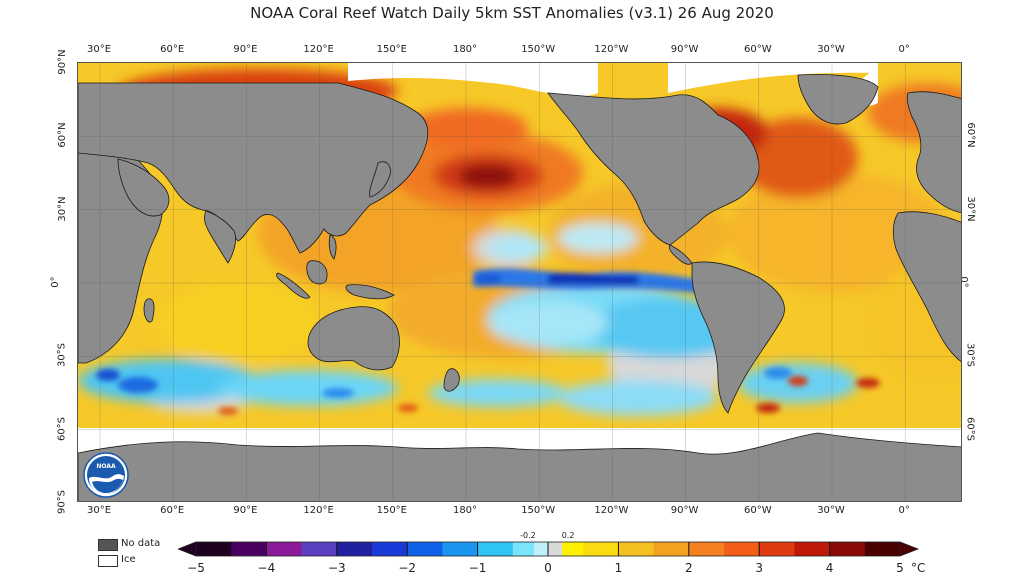 The width and height of the screenshot is (1024, 576). What do you see at coordinates (831, 49) in the screenshot?
I see `top-lon-tick: 30°W` at bounding box center [831, 49].